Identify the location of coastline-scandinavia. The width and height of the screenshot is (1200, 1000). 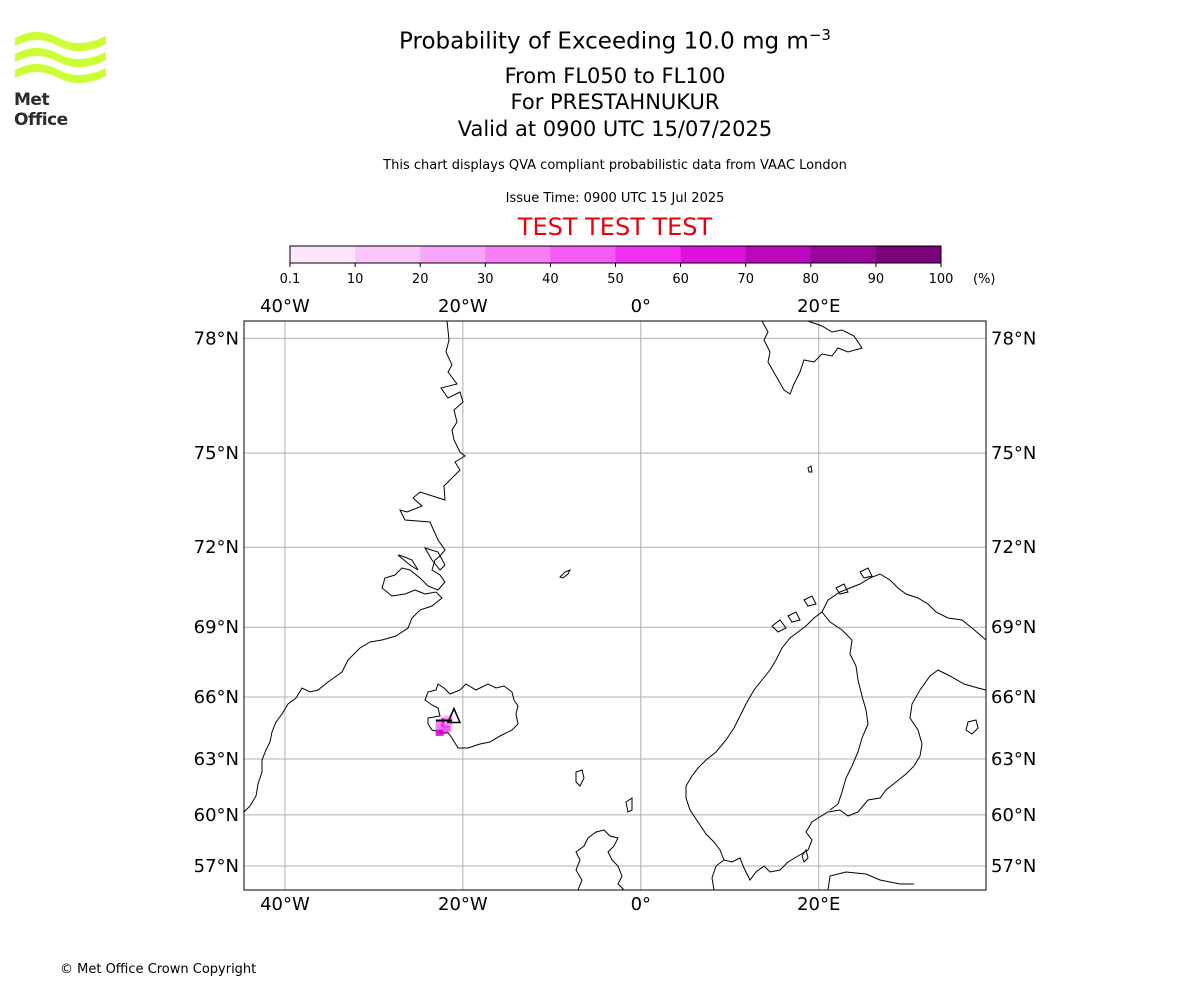
(835, 731).